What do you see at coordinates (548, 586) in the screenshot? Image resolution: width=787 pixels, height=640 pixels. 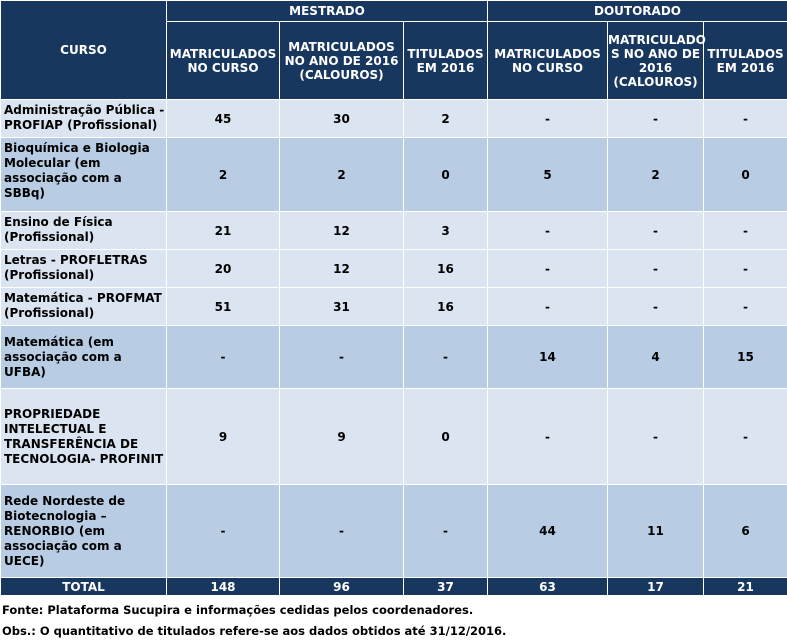 I see `total-value: 63` at bounding box center [548, 586].